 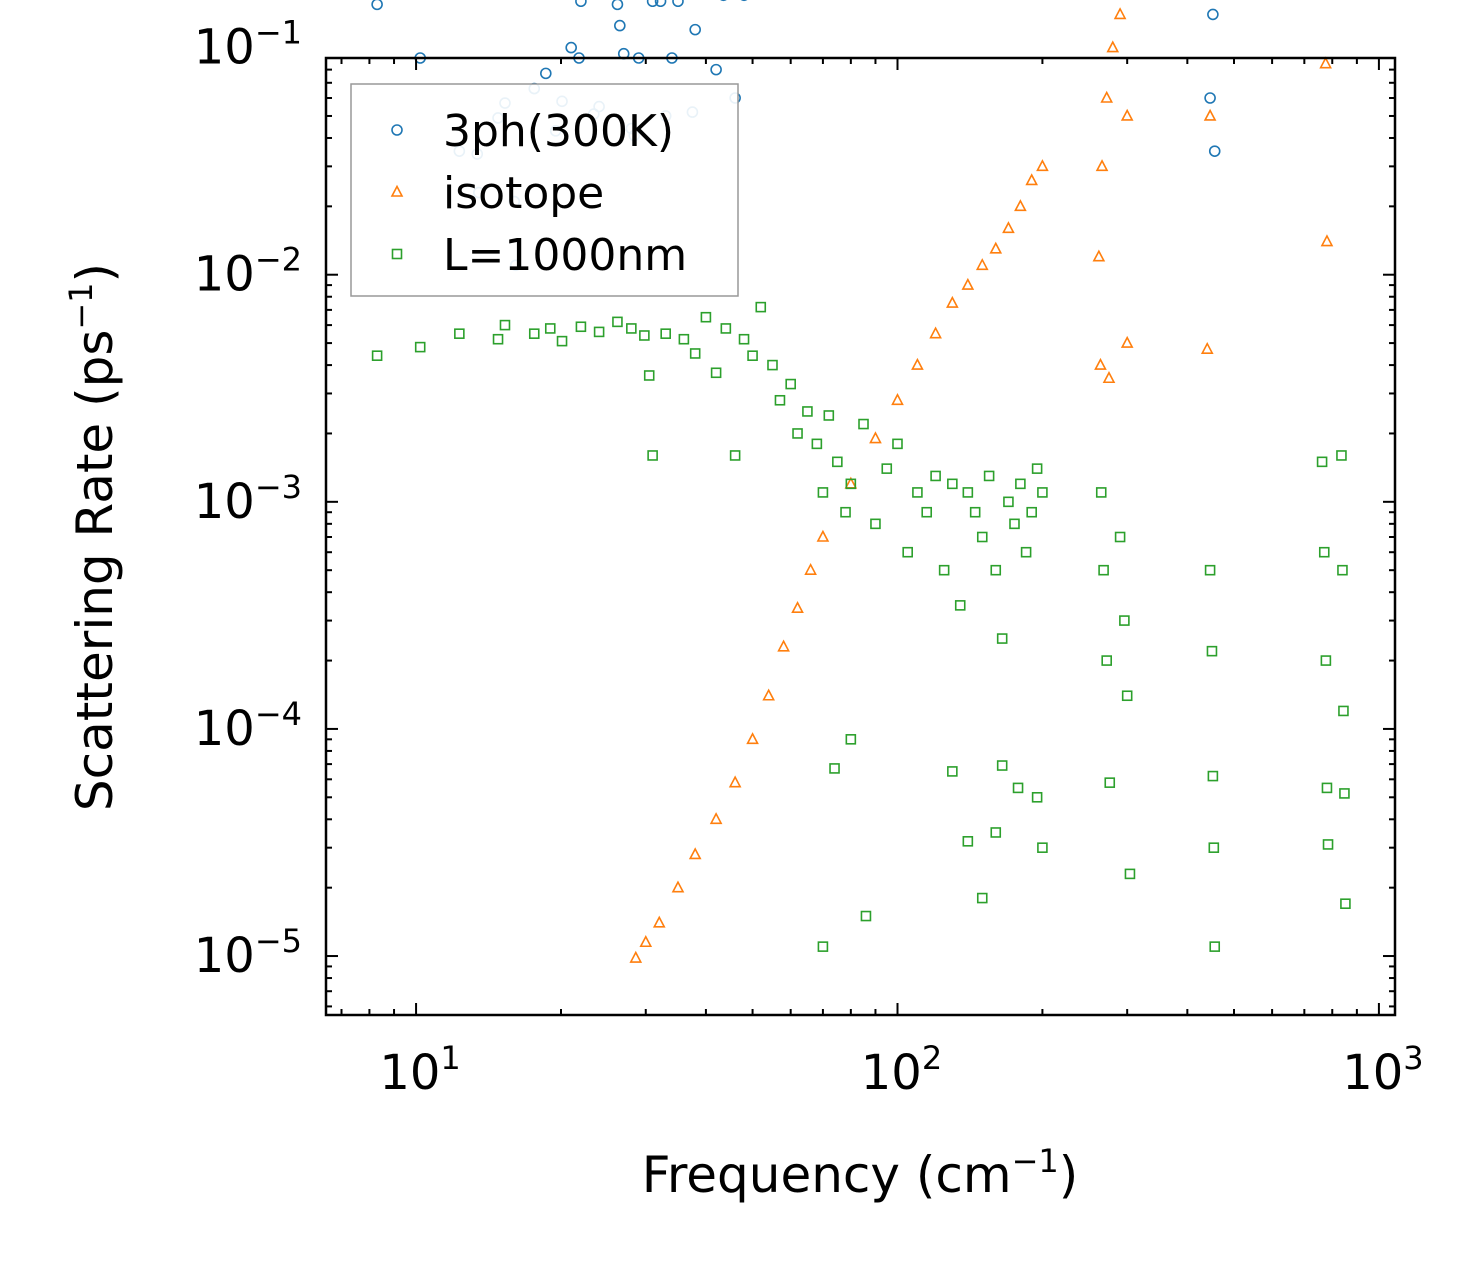 I want to click on legend: 3ph(300K) isotope L=1000nm, so click(x=544, y=190).